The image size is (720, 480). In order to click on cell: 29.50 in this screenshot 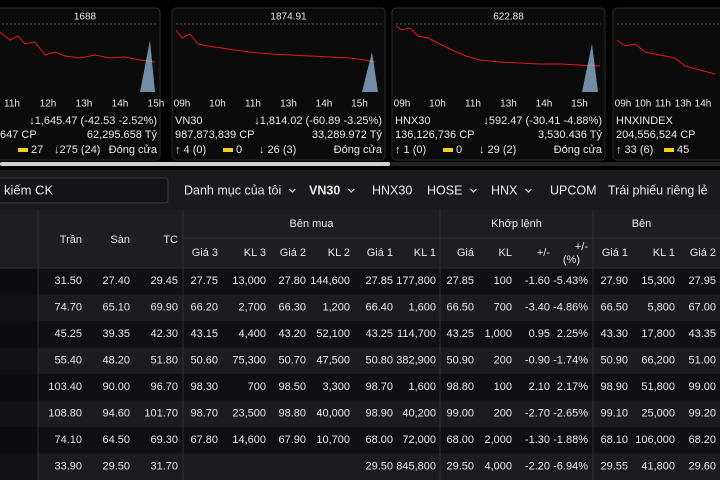, I will do `click(379, 467)`.